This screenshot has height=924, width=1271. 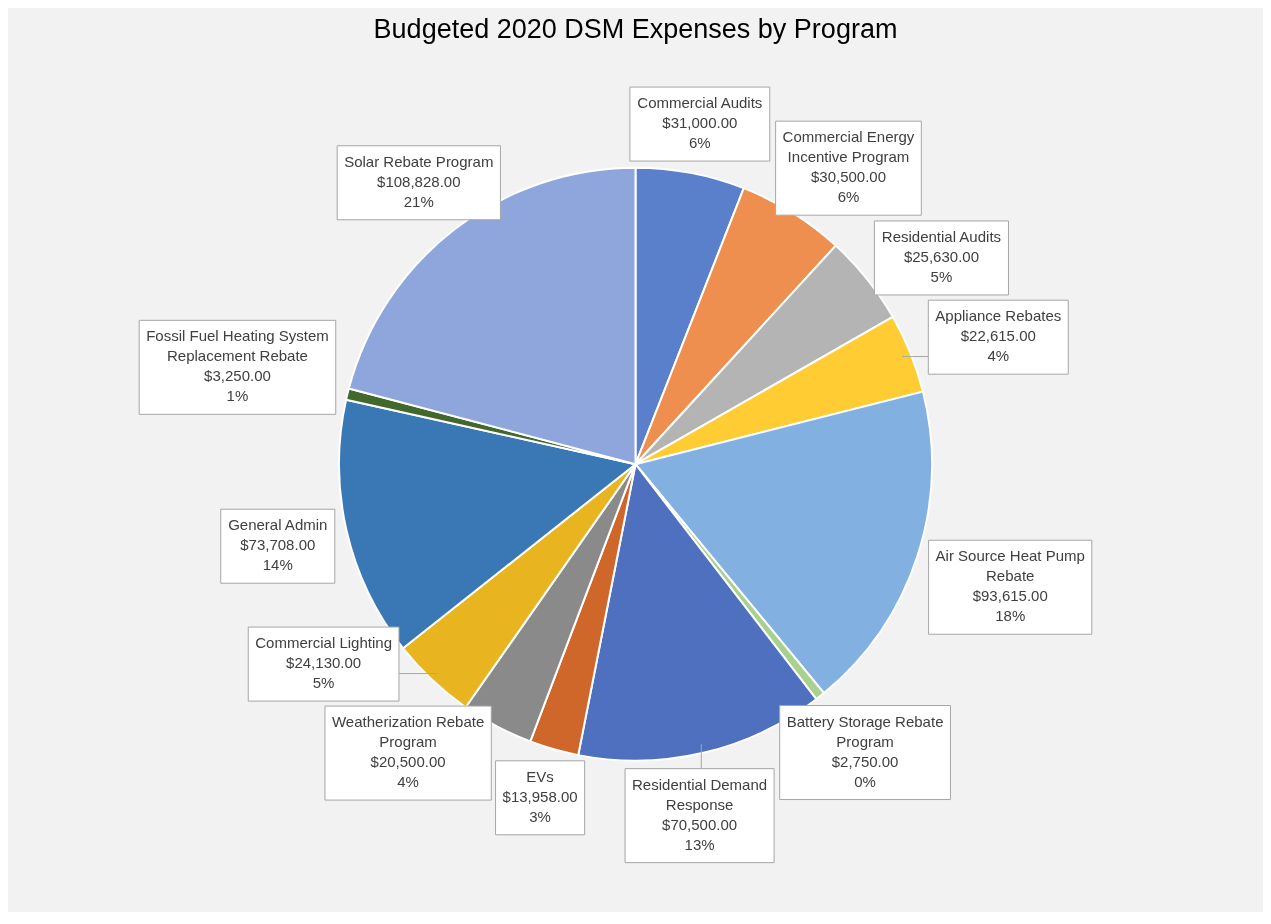 I want to click on data-label: $2,750.00 0%, so click(x=865, y=771).